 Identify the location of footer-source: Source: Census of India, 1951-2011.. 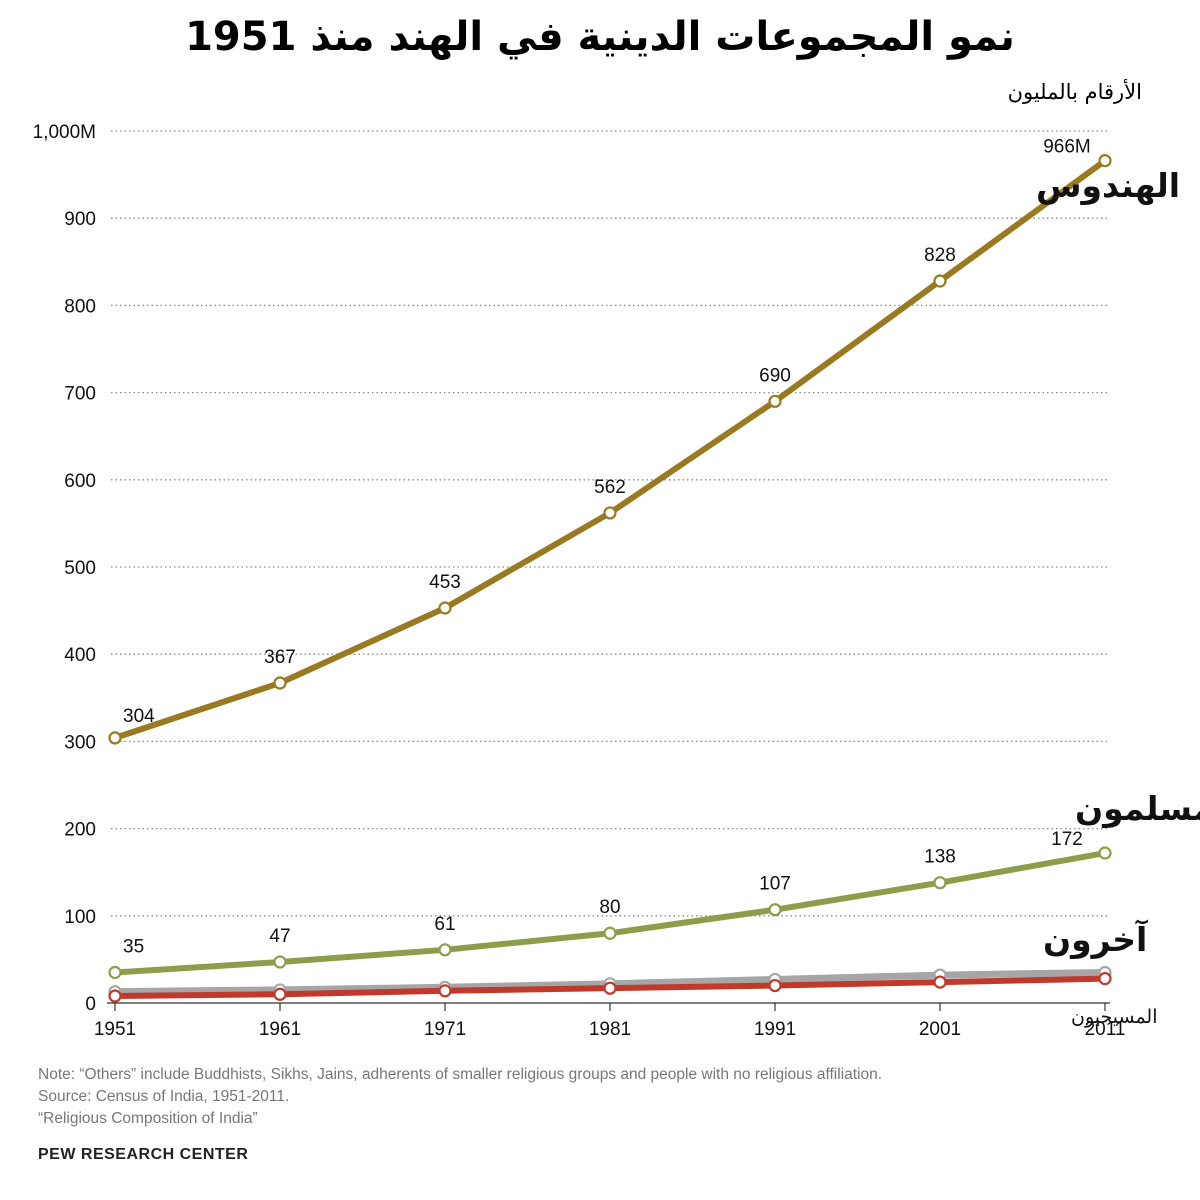
(164, 1096).